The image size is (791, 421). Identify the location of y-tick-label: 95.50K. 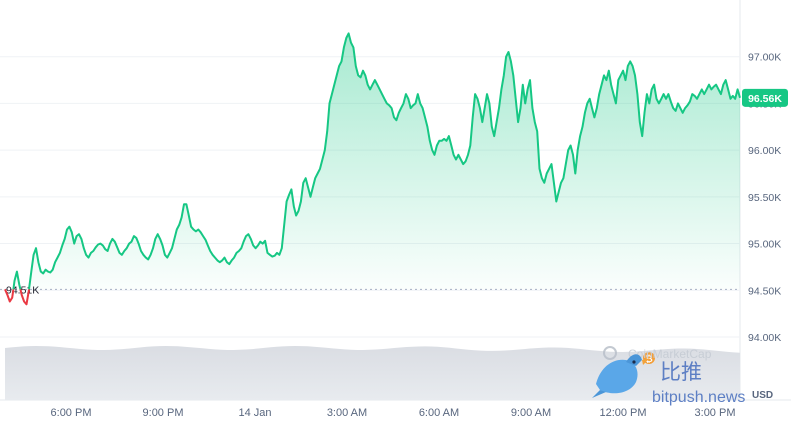
(764, 198).